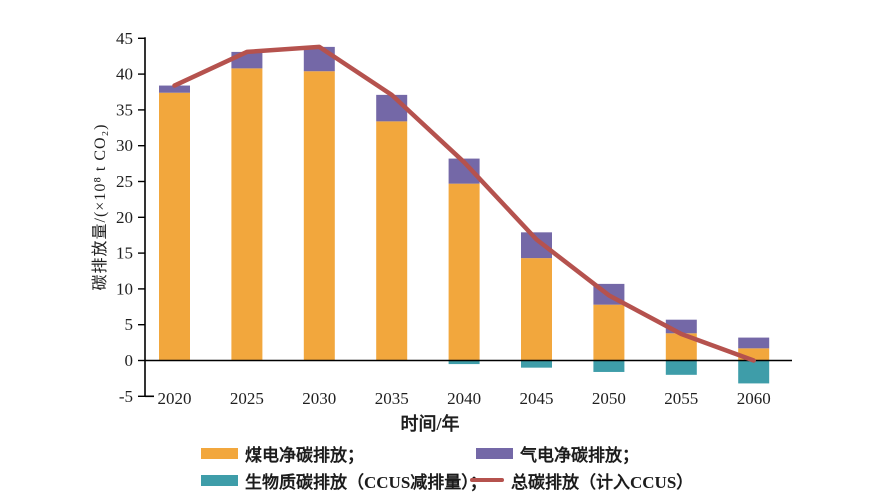  Describe the element at coordinates (464, 272) in the screenshot. I see `coal-bar-2040` at that location.